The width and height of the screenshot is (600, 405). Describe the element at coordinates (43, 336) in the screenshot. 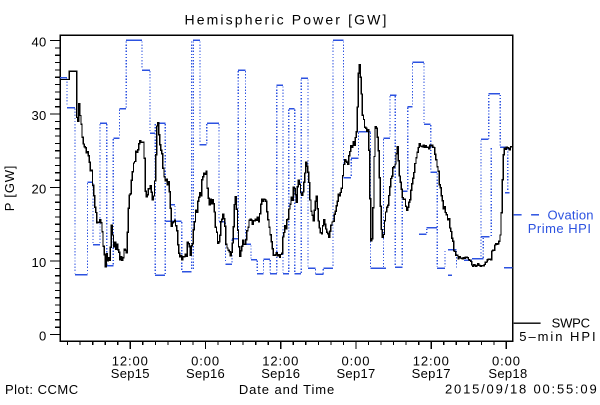

I see `svg-text: 0` at that location.